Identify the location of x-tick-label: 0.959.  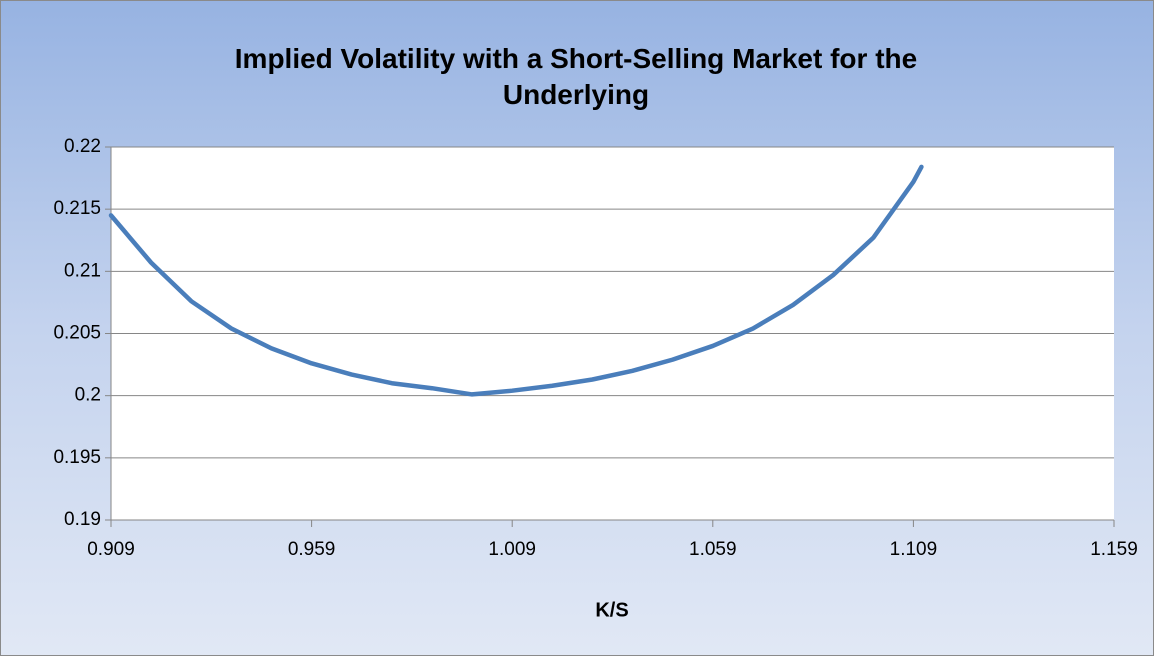
(312, 549).